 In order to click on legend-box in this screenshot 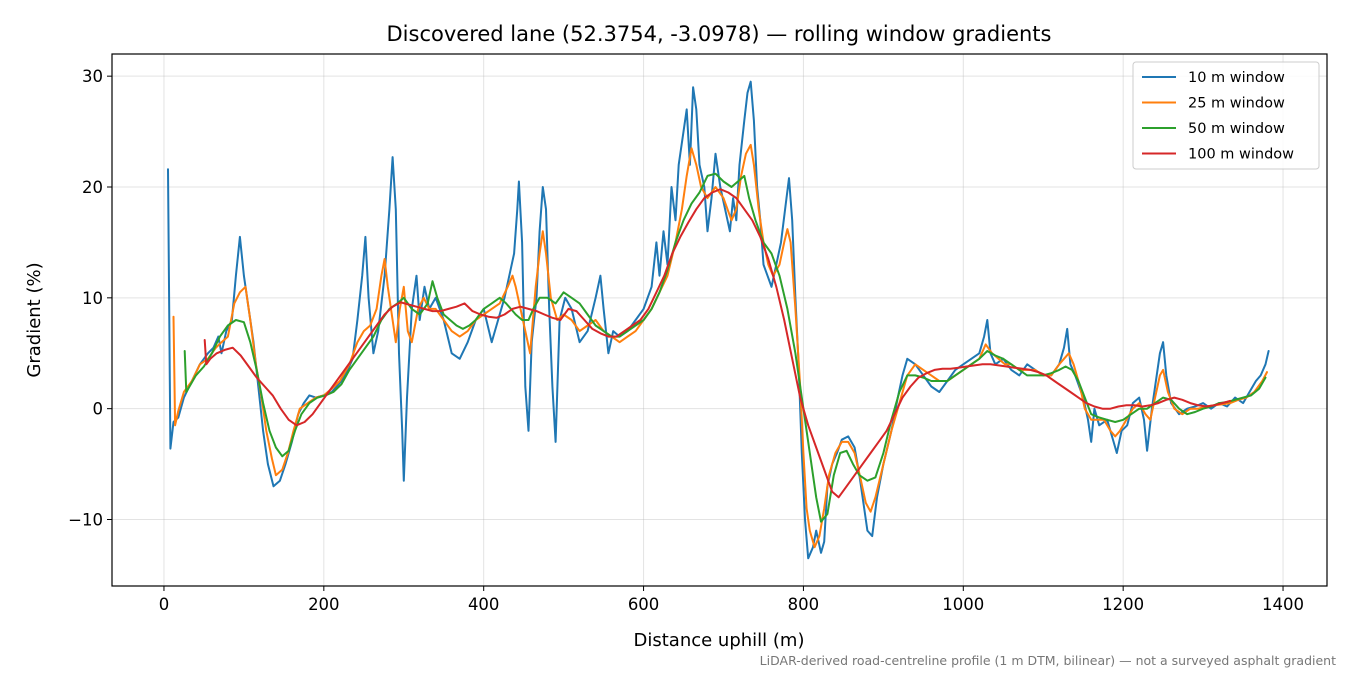, I will do `click(1226, 115)`.